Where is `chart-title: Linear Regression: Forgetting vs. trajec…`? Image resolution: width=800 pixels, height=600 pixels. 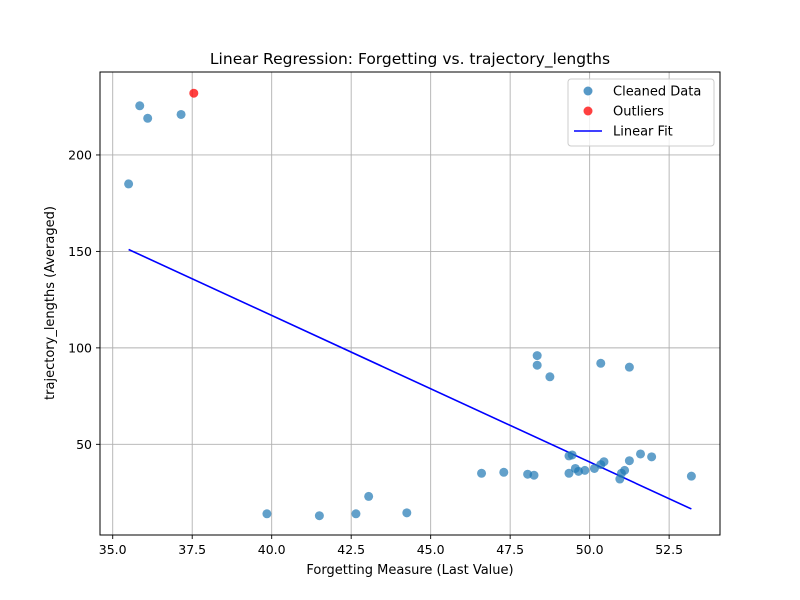 chart-title: Linear Regression: Forgetting vs. trajec… is located at coordinates (410, 59).